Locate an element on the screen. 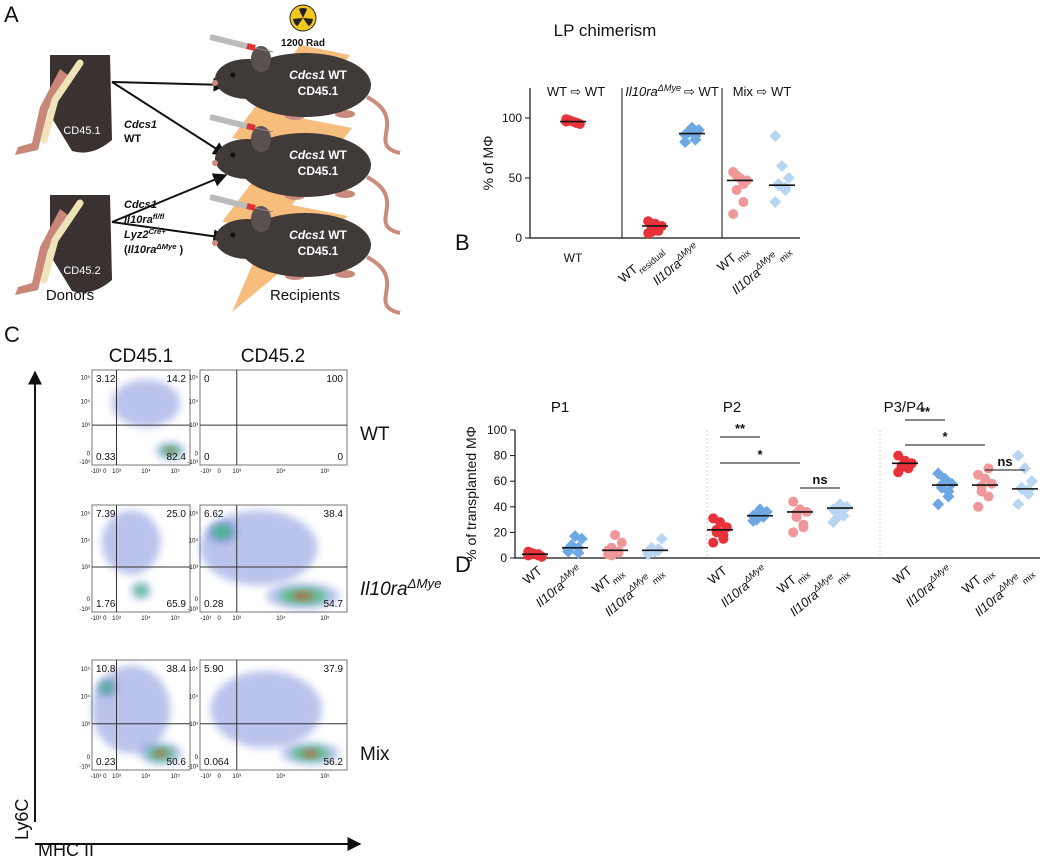 The image size is (1050, 861). quadrant-value: 6.62 is located at coordinates (214, 514).